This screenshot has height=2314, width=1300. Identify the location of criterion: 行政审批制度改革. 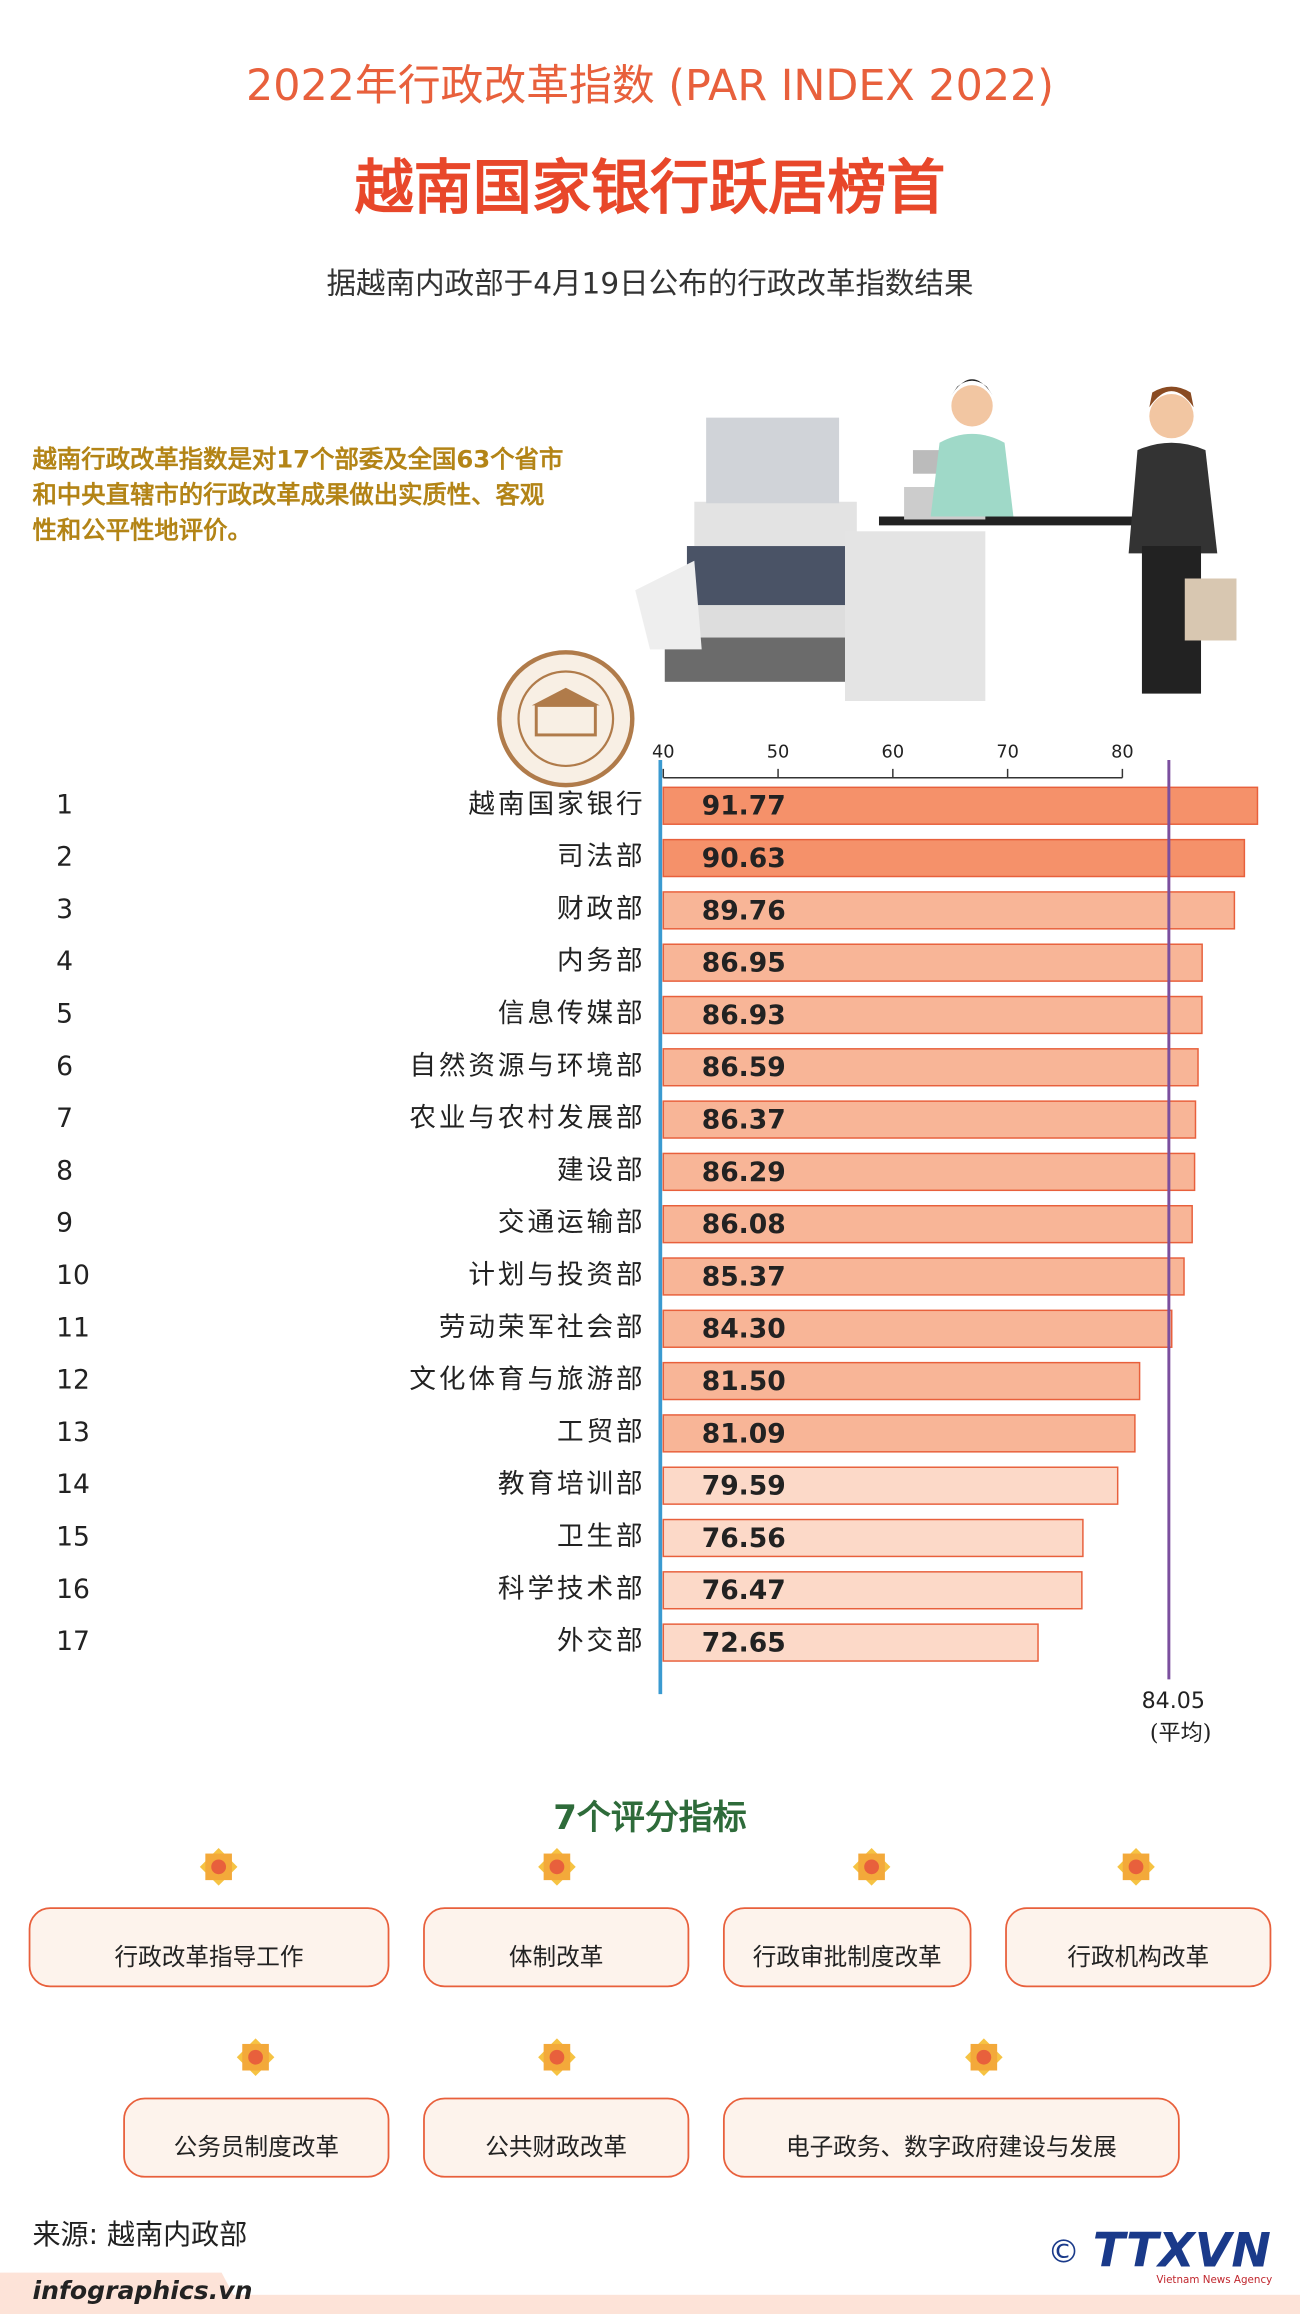
(847, 1918).